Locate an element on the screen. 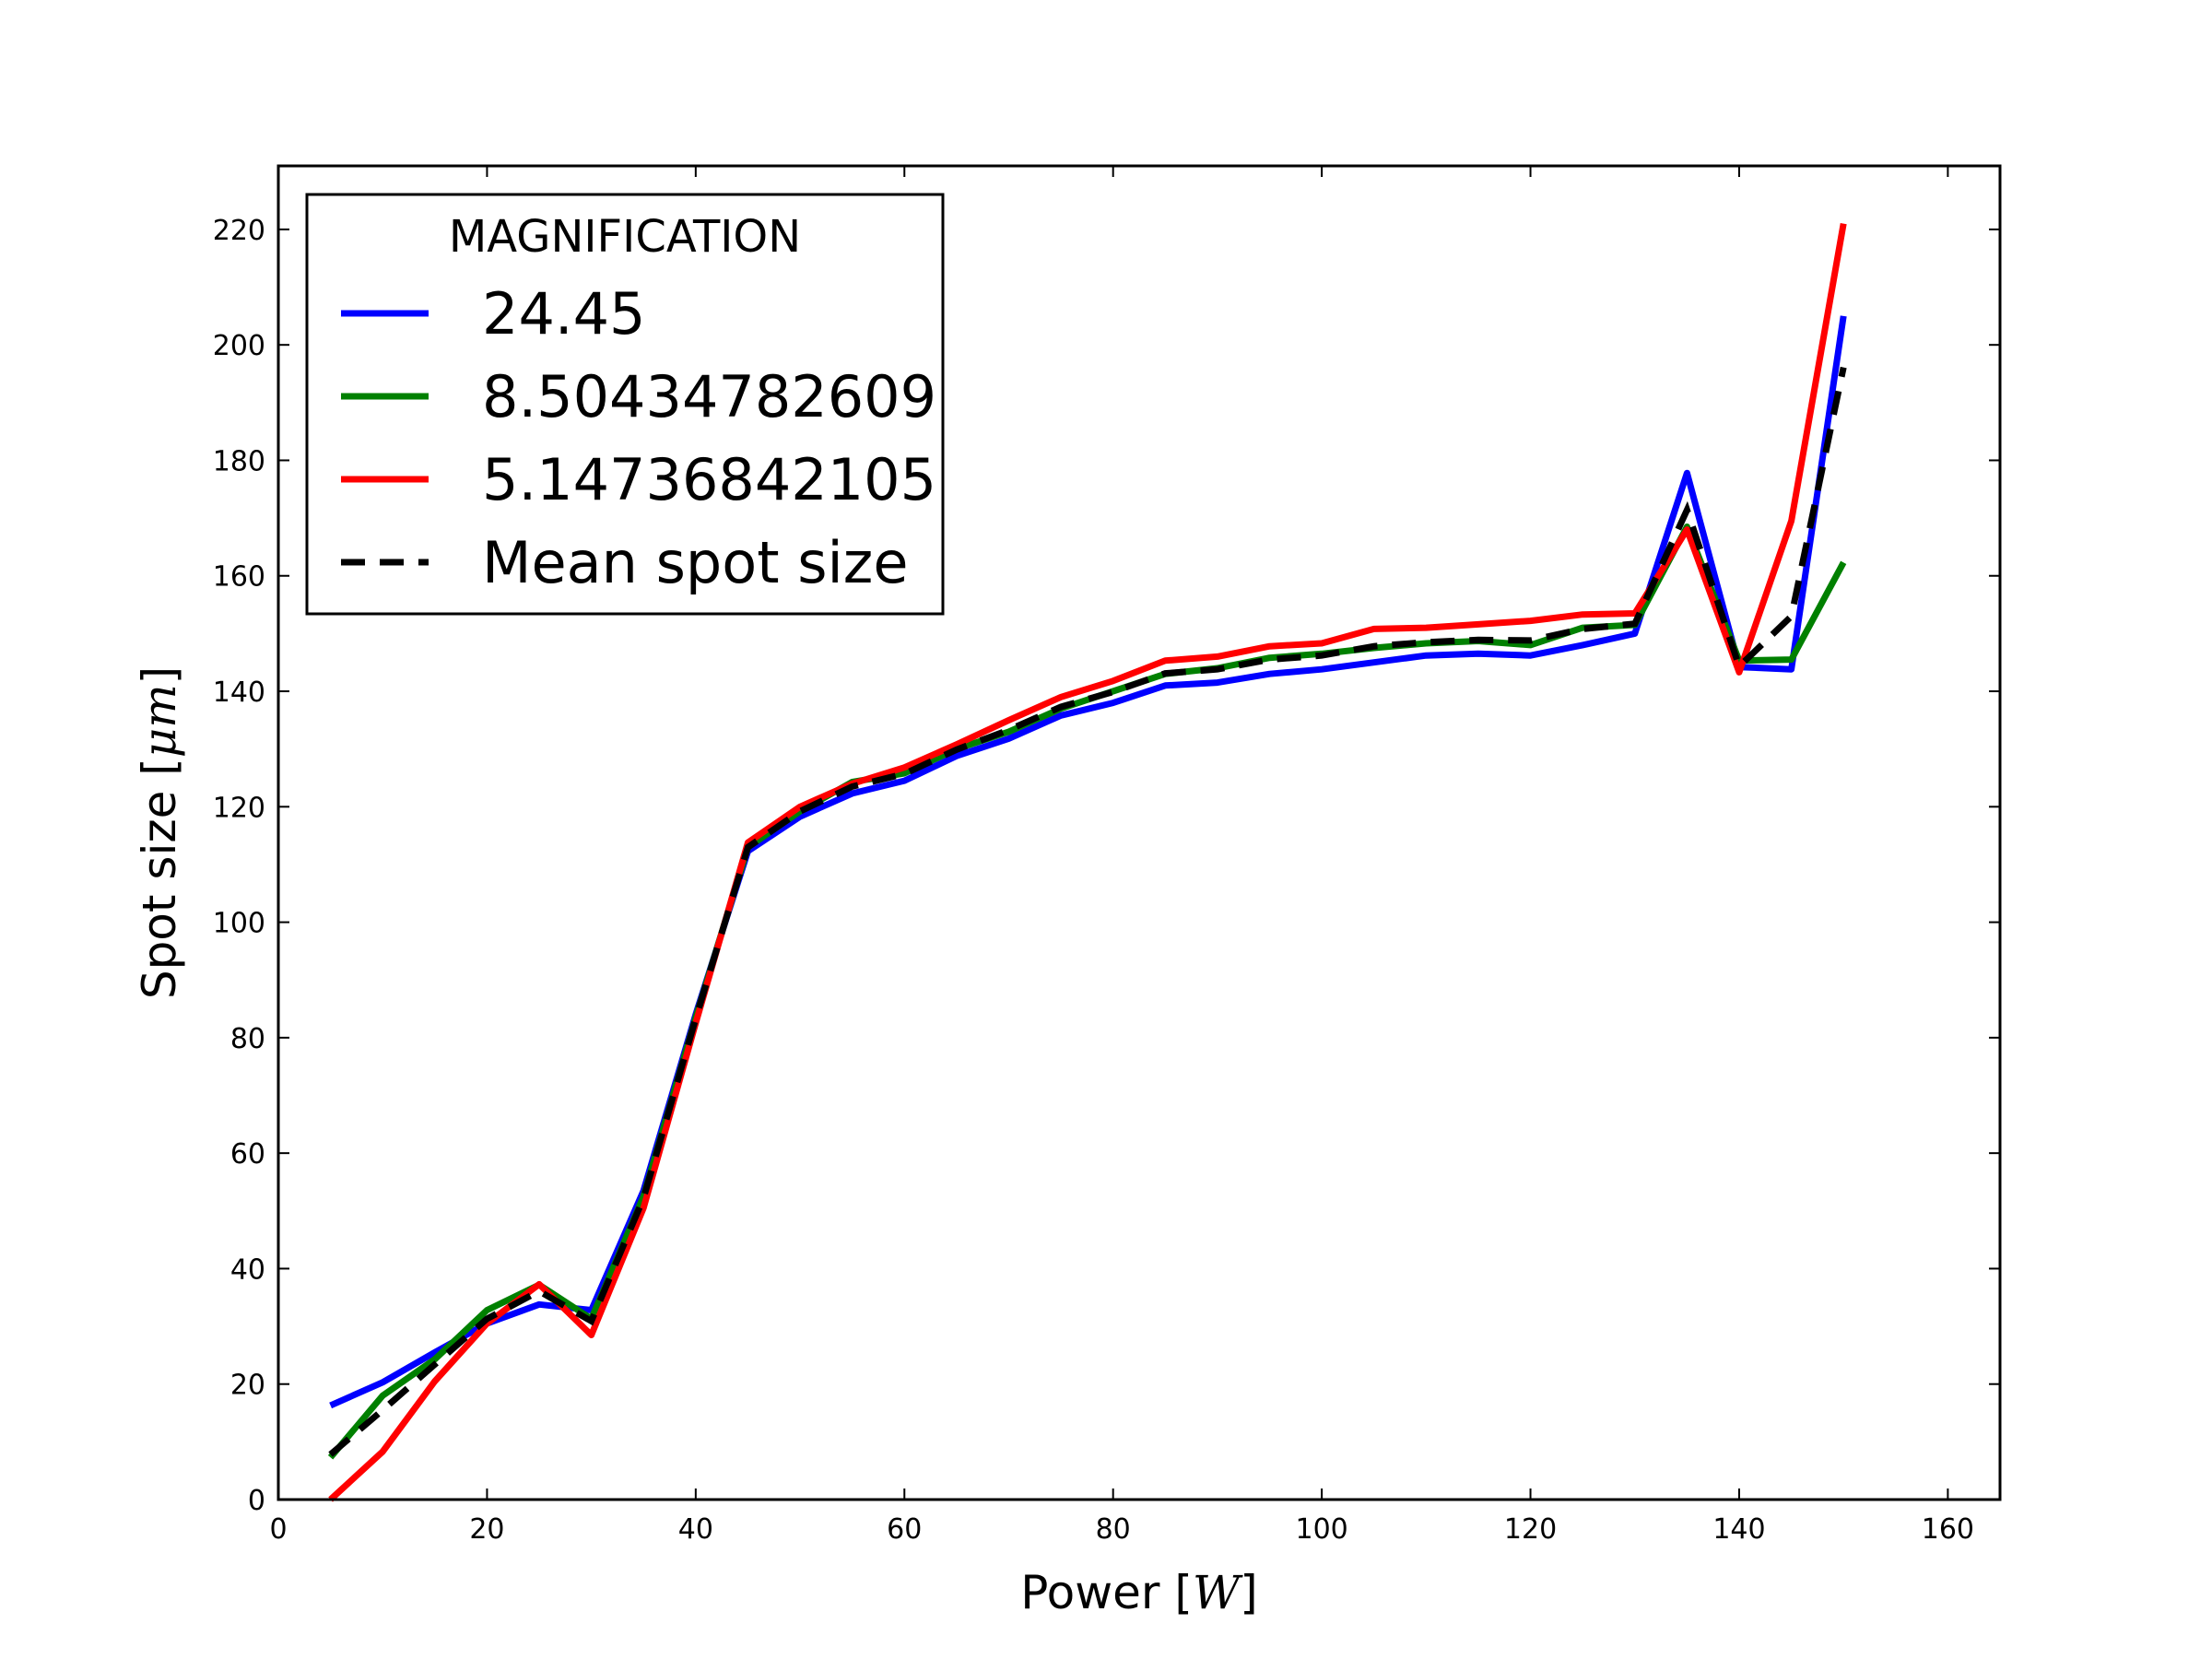 Image resolution: width=2212 pixels, height=1659 pixels. y-tick-label: 200 is located at coordinates (239, 346).